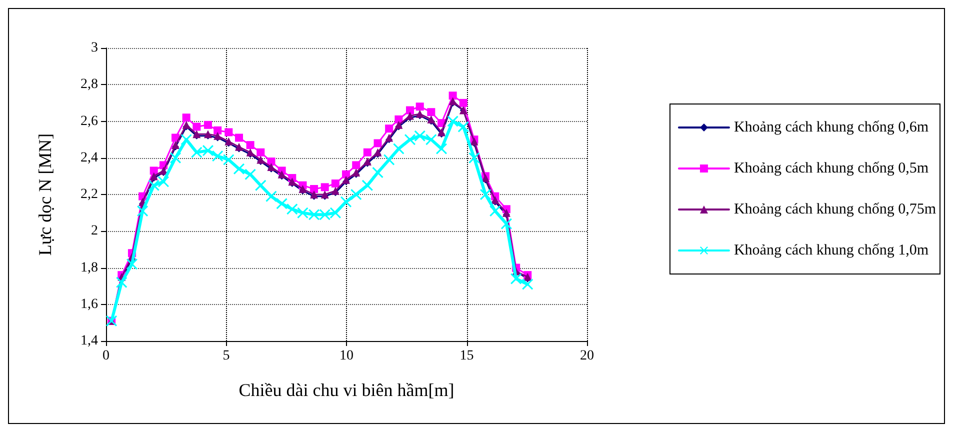 This screenshot has height=432, width=953. What do you see at coordinates (106, 356) in the screenshot?
I see `x-tick-label: 0` at bounding box center [106, 356].